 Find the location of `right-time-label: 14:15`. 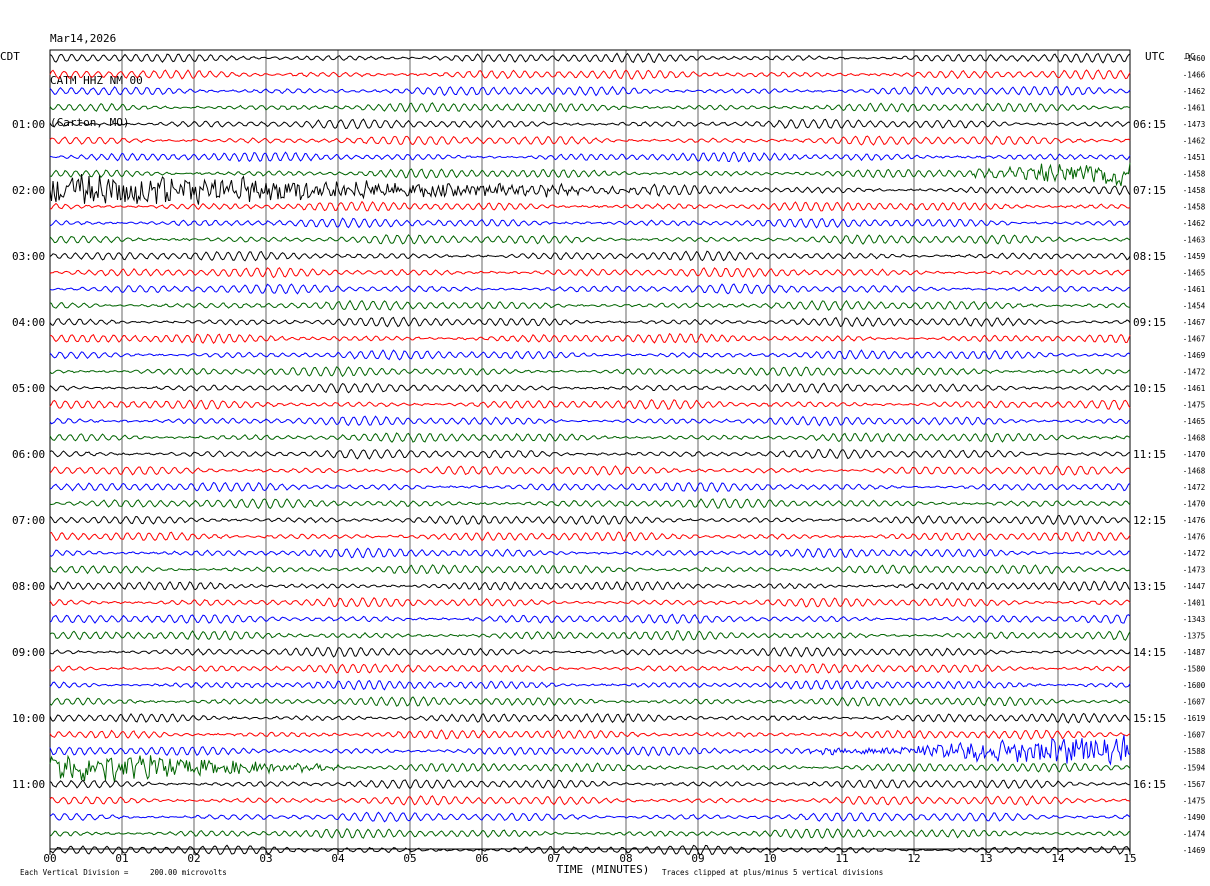

right-time-label: 14:15 is located at coordinates (1149, 652).